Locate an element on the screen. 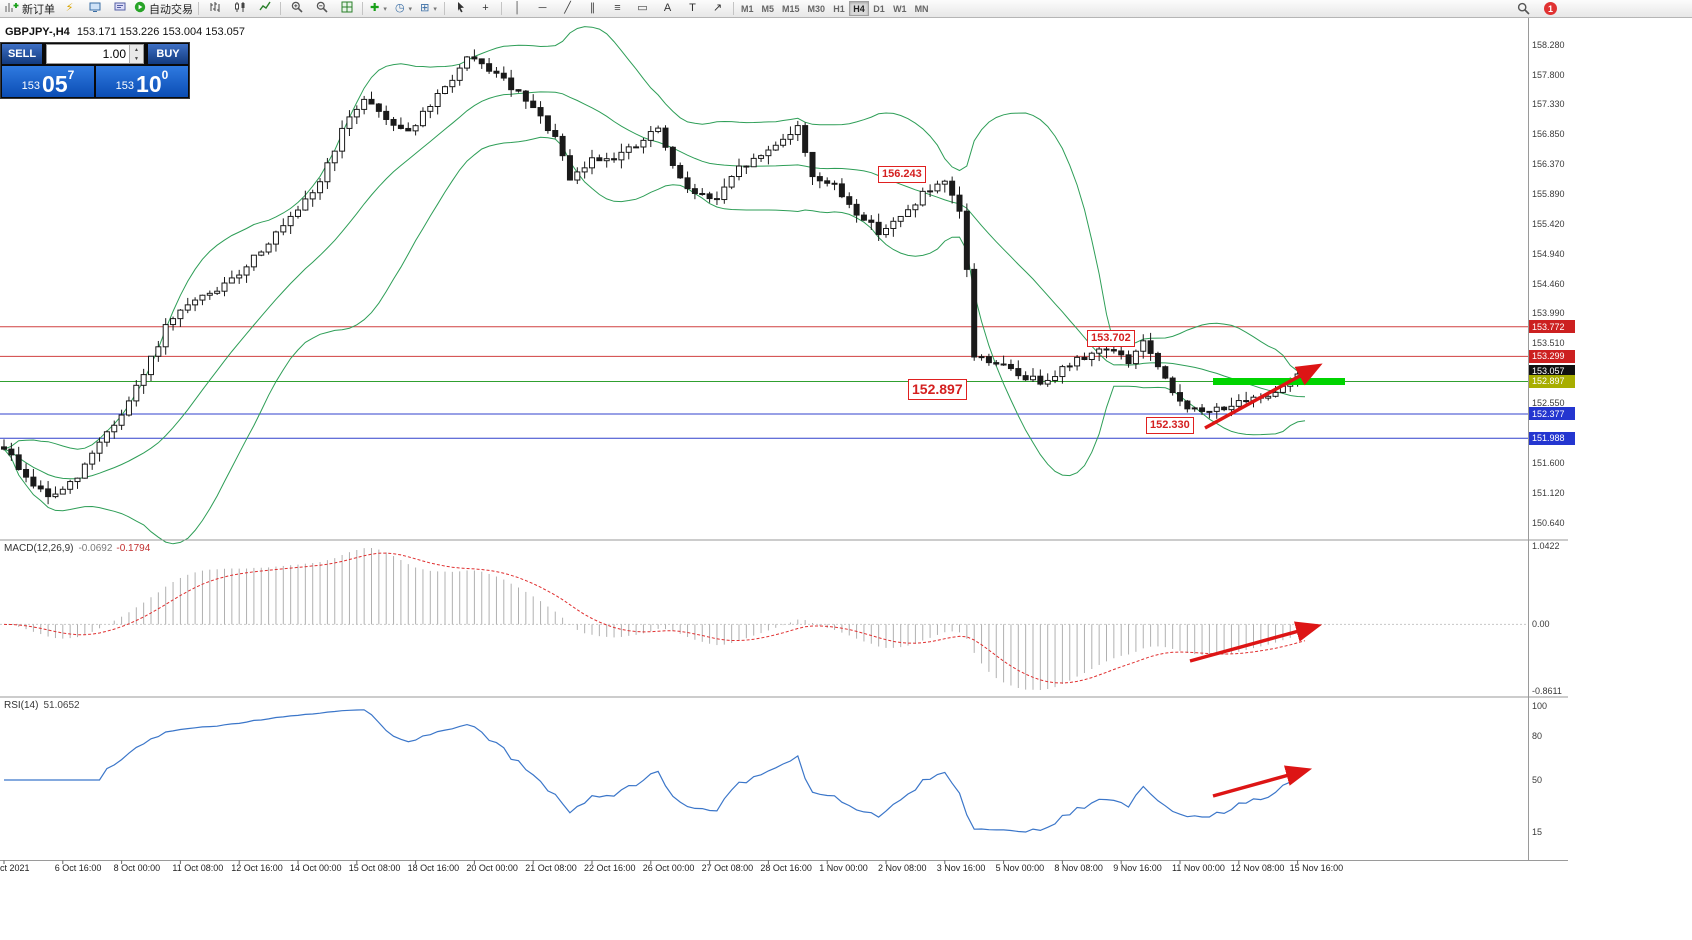 Image resolution: width=1692 pixels, height=940 pixels. volume-field: 1.00 ▲ ▼ is located at coordinates (95, 54).